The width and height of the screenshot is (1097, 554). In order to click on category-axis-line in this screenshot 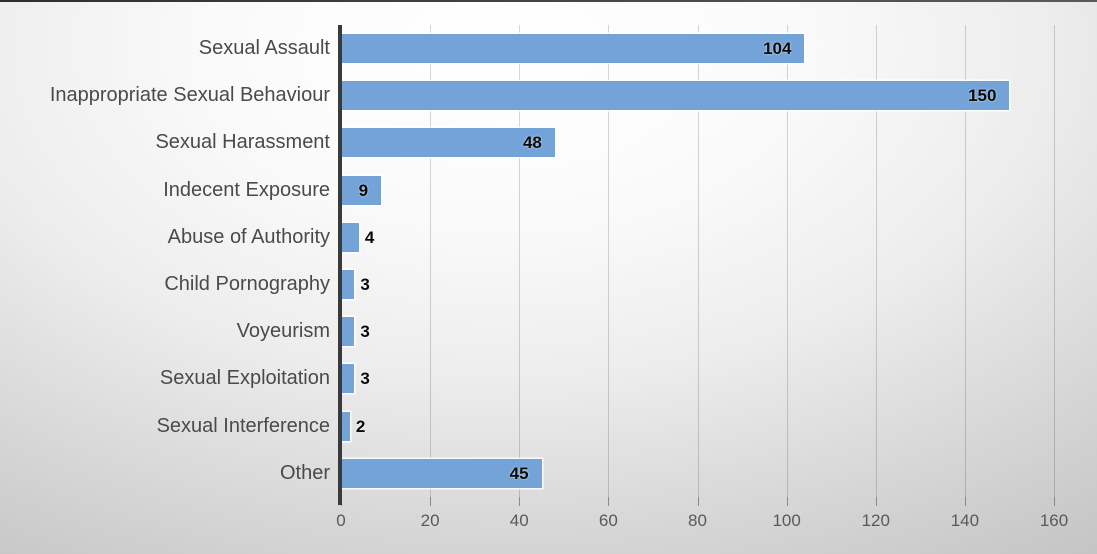, I will do `click(340, 265)`.